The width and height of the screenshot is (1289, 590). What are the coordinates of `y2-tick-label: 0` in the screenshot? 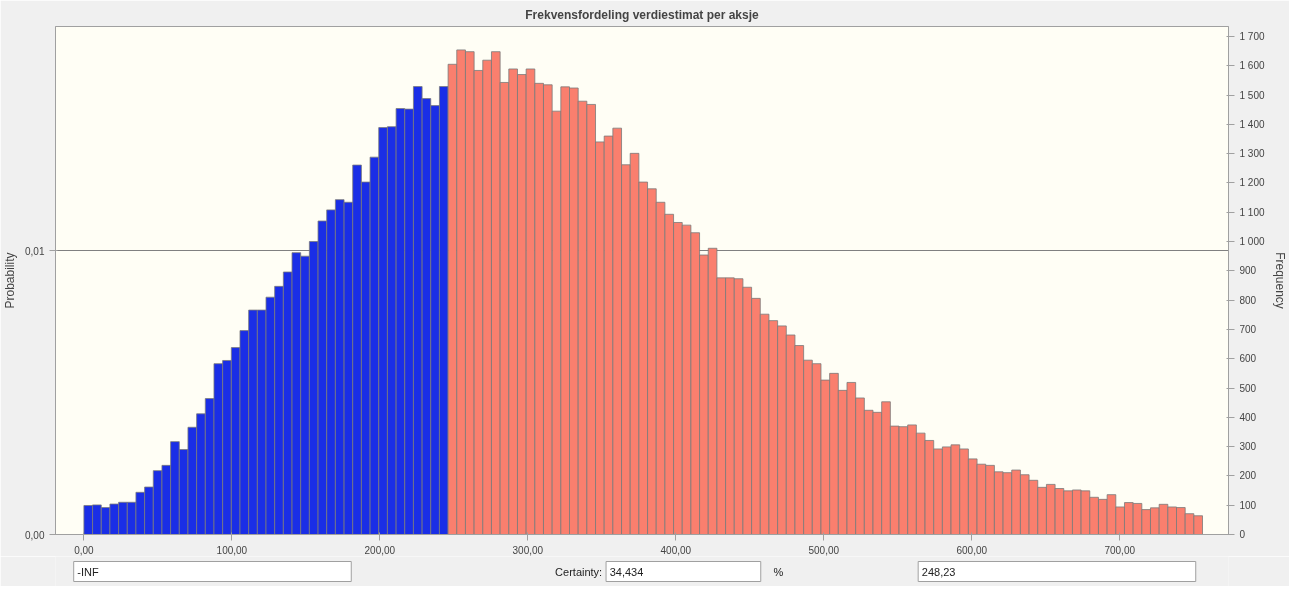 It's located at (1242, 534).